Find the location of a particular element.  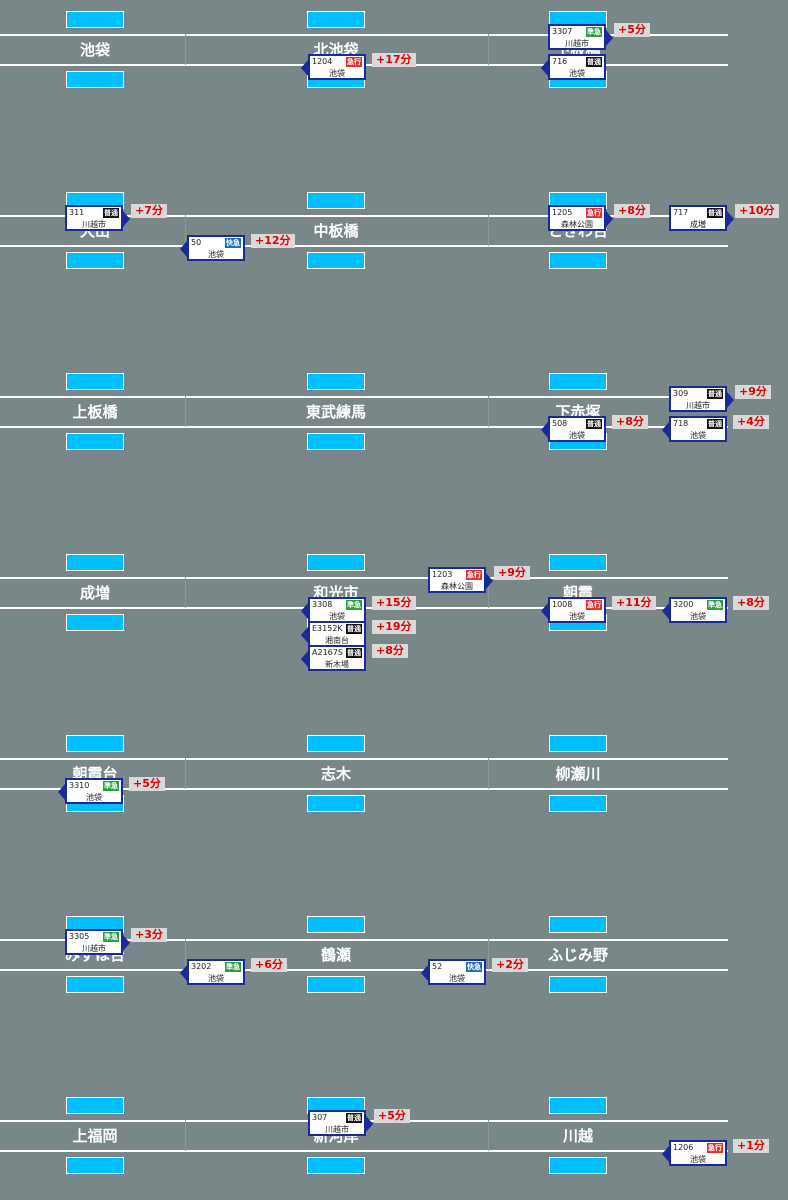

station-name: 川越 is located at coordinates (577, 1136).